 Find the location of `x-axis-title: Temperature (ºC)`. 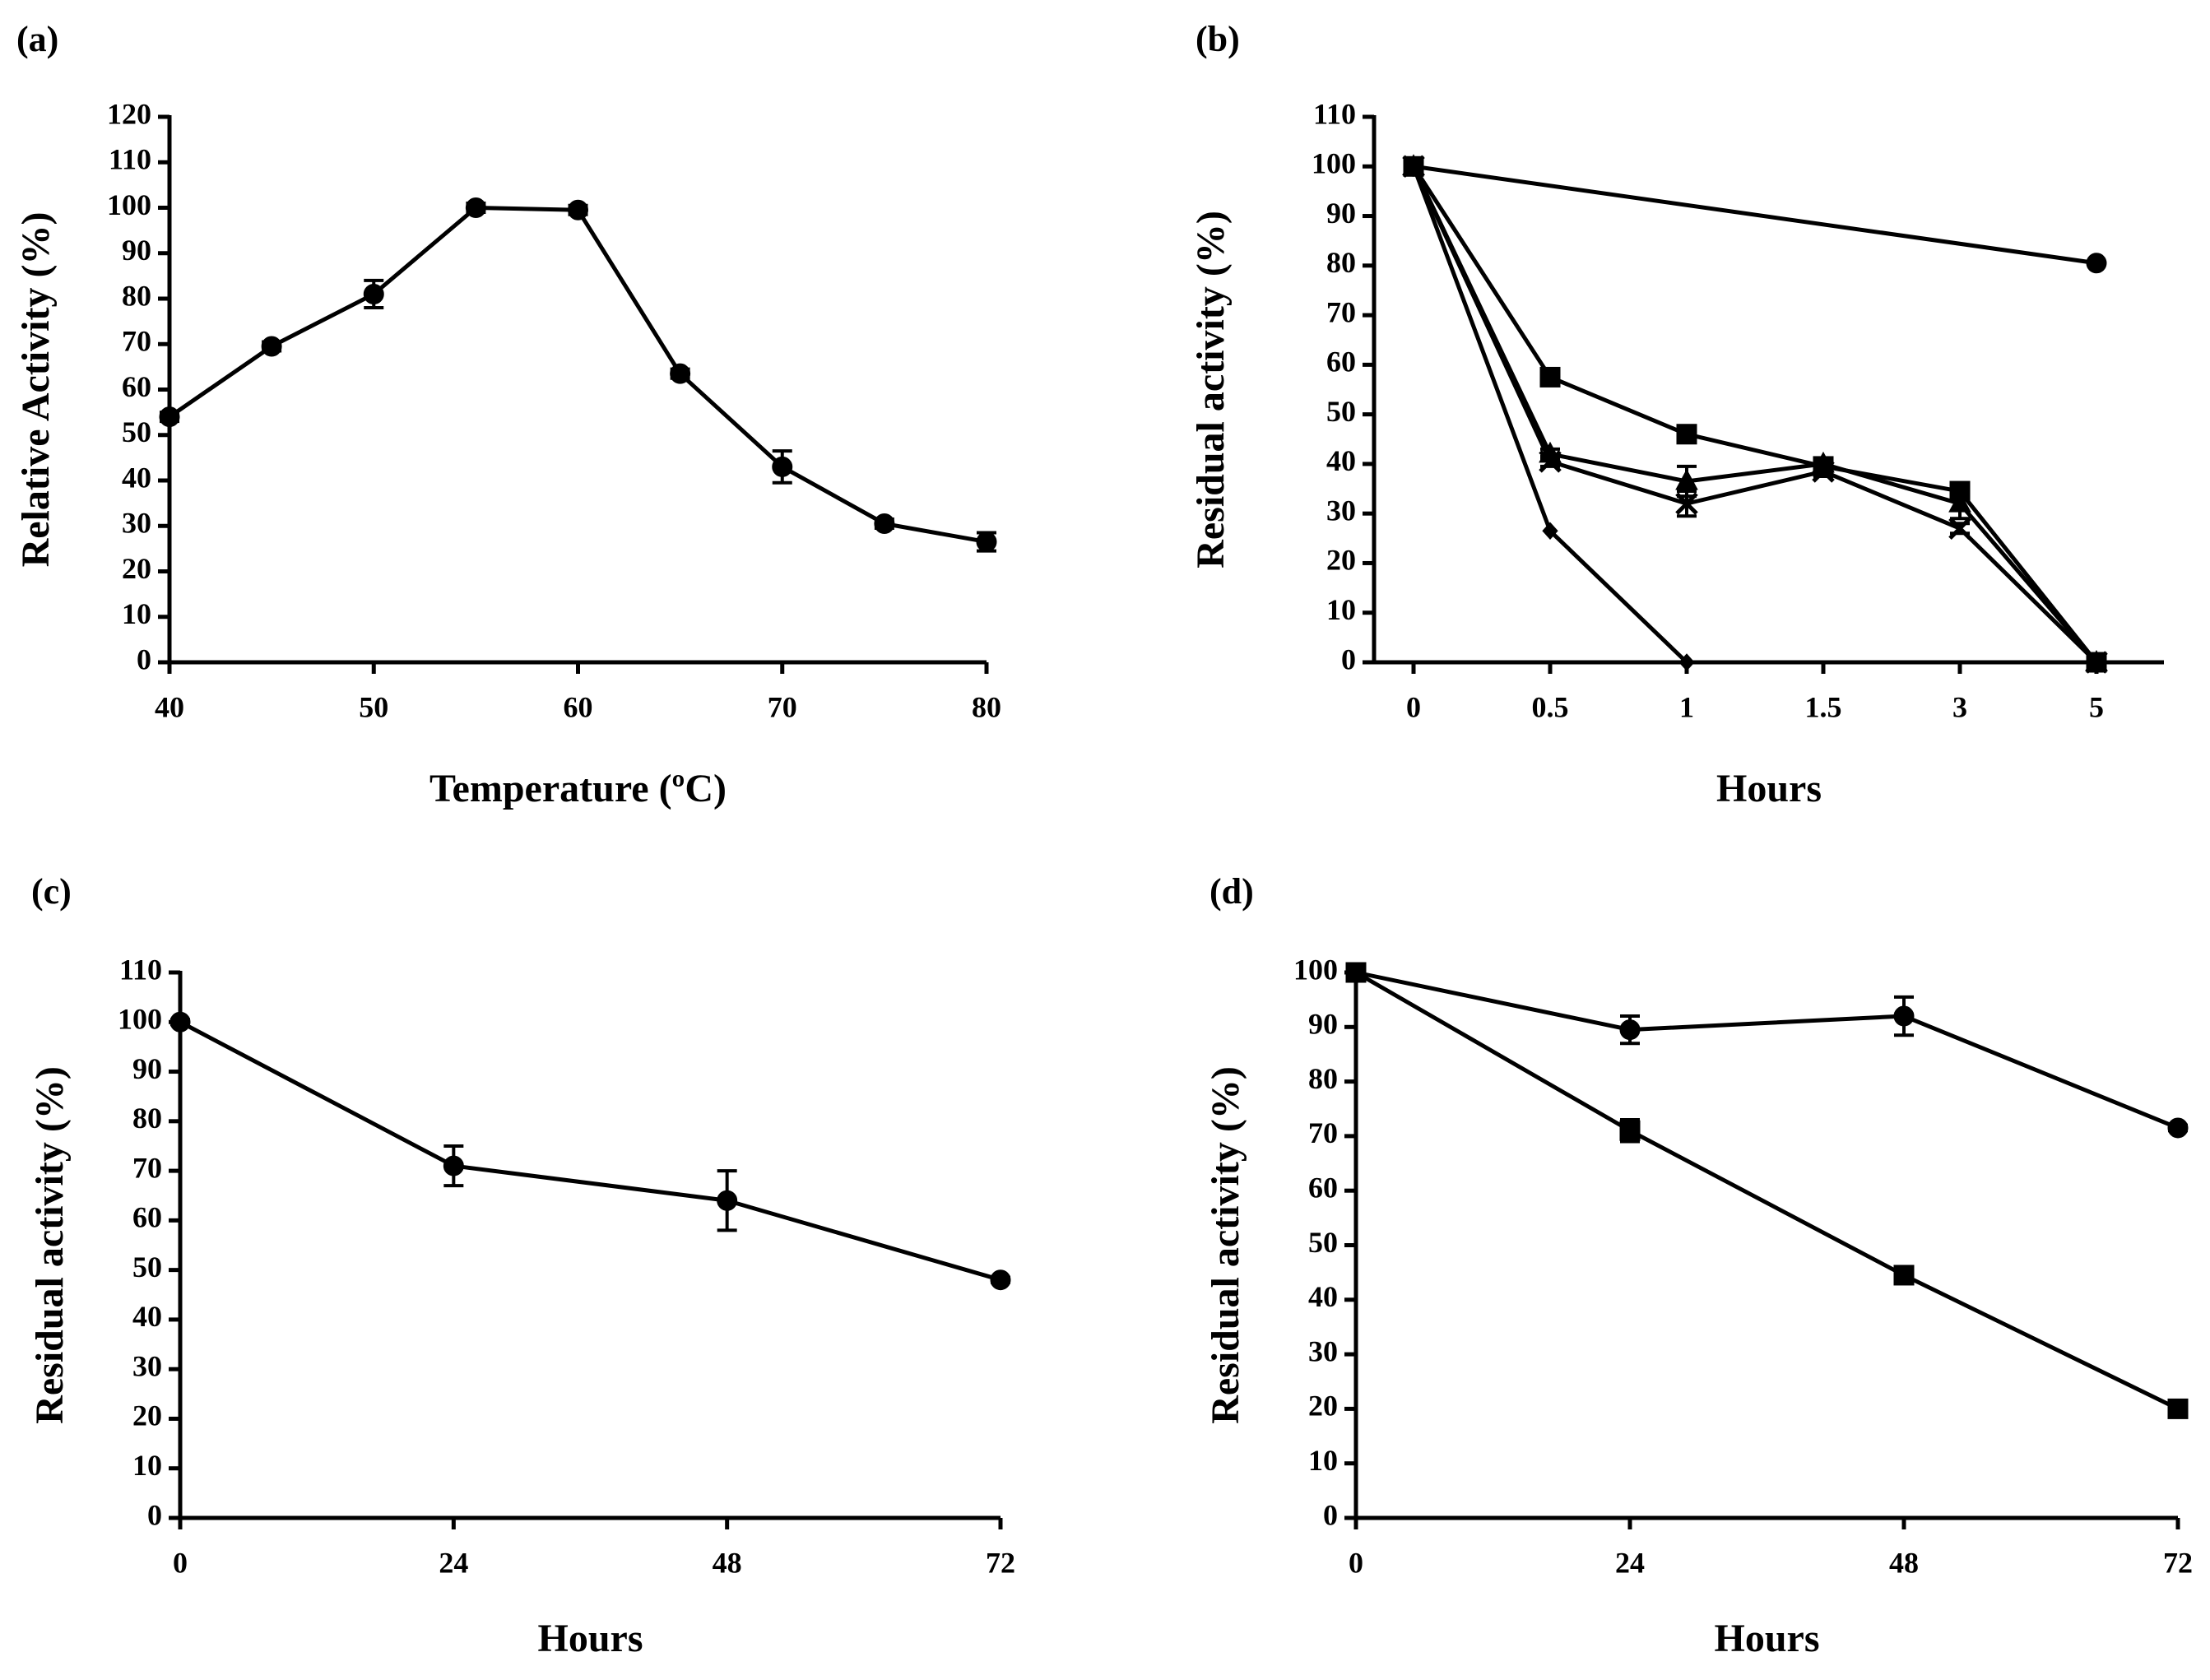

x-axis-title: Temperature (ºC) is located at coordinates (578, 788).